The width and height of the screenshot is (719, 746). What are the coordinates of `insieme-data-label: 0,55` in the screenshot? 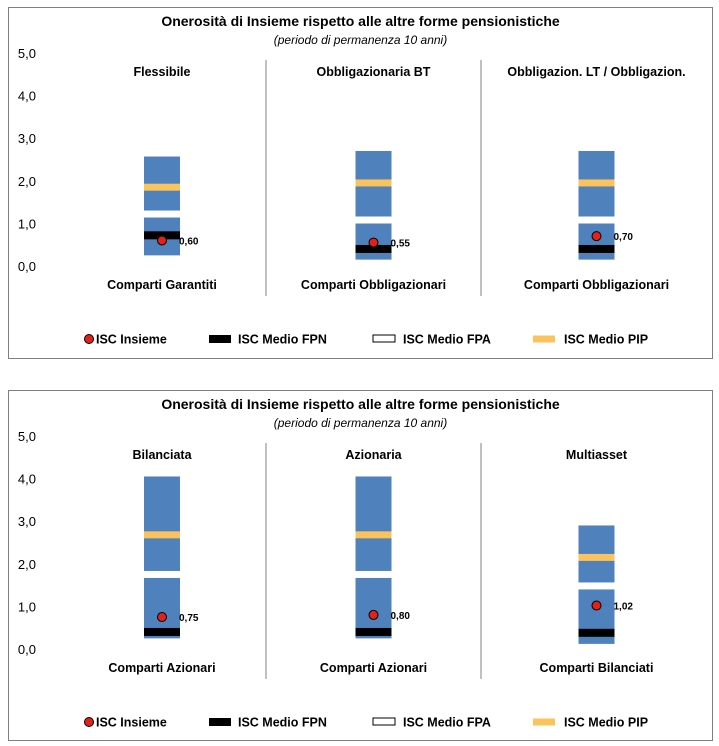 It's located at (401, 244).